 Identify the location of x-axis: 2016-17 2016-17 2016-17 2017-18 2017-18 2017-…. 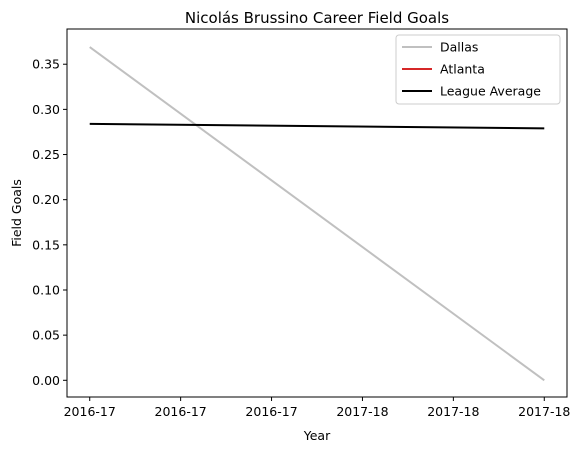
(317, 408).